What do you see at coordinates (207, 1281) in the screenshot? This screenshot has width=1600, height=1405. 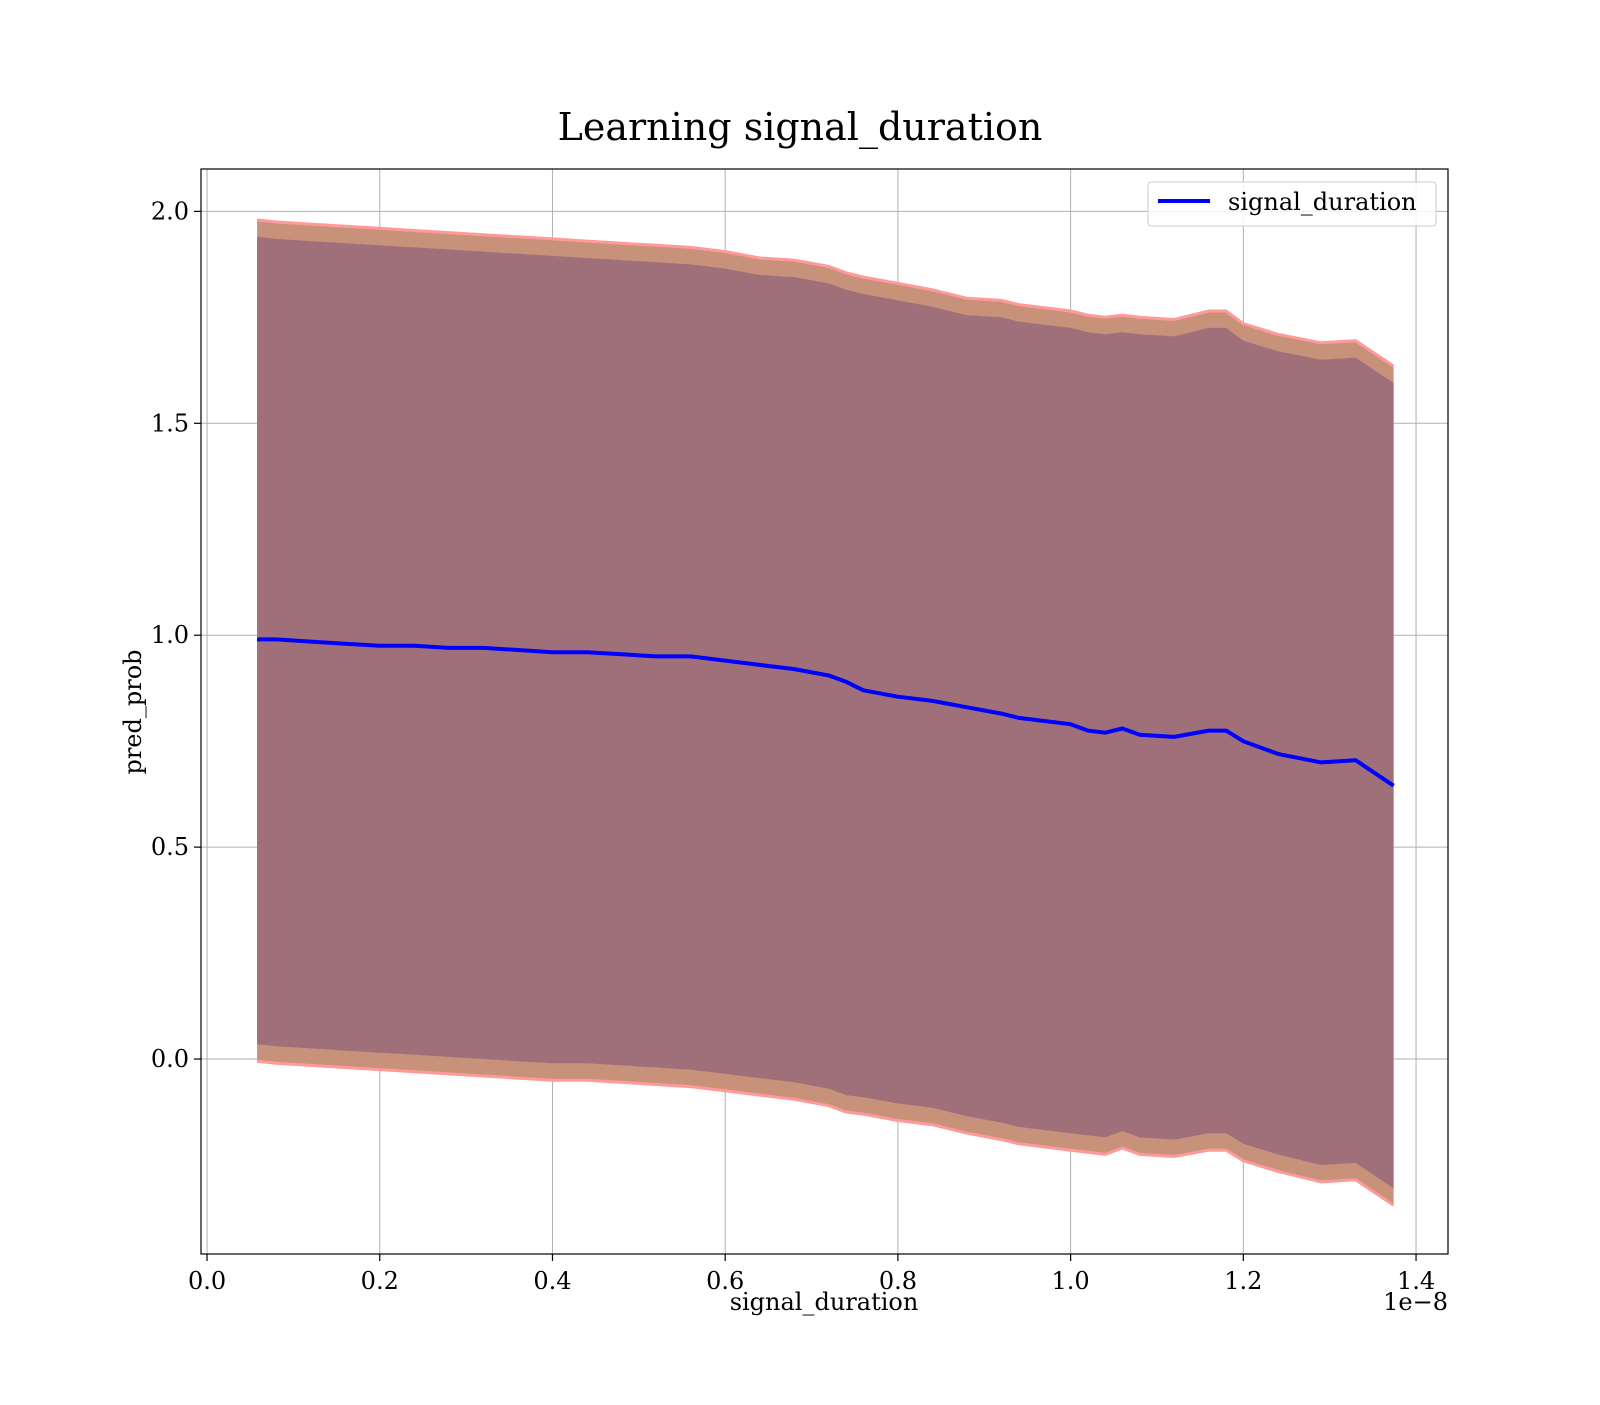 I see `x-tick-label: 0.0` at bounding box center [207, 1281].